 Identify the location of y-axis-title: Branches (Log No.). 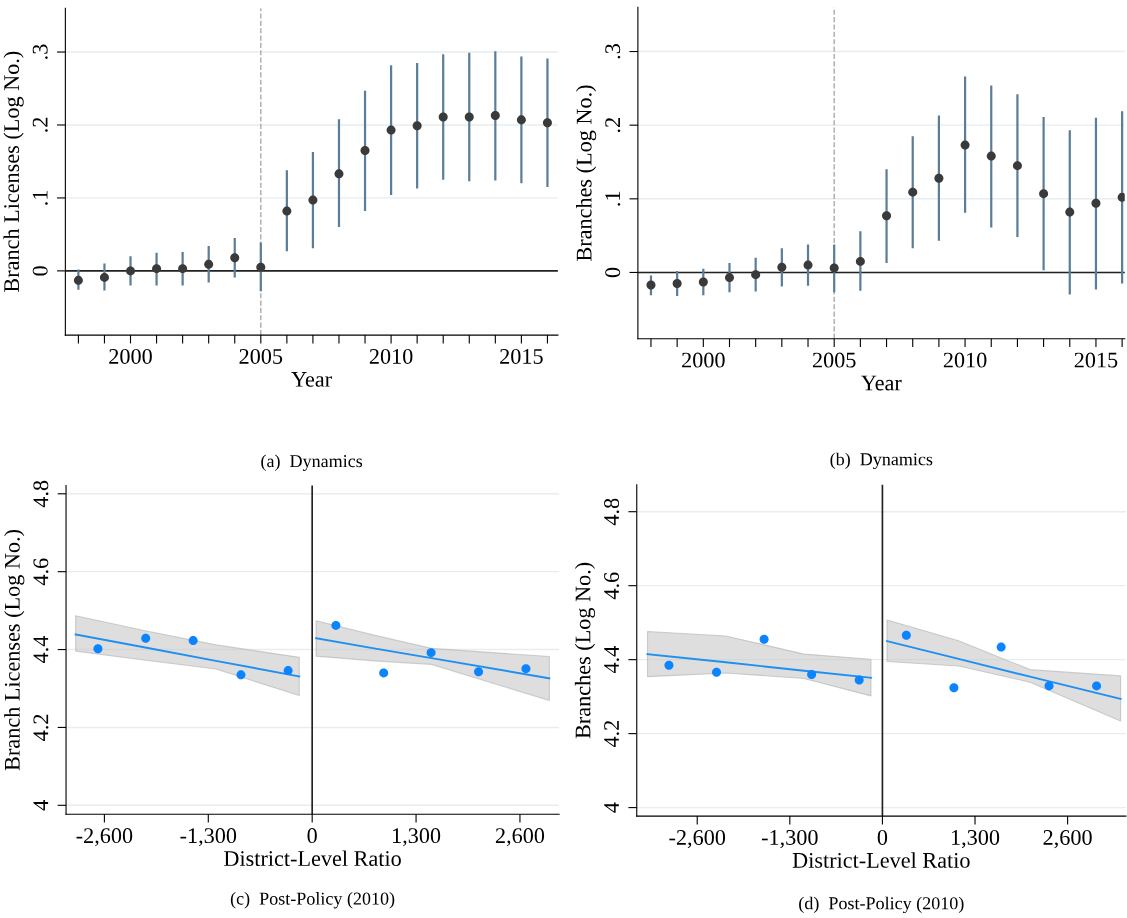
(586, 173).